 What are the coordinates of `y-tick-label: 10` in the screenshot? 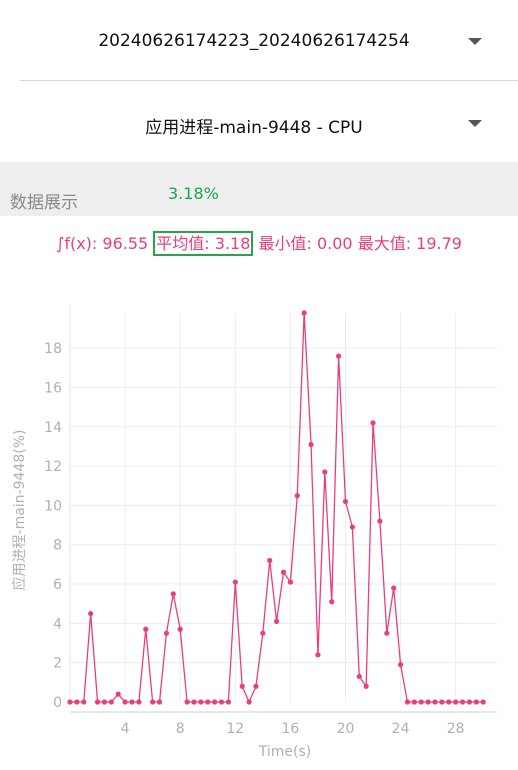 It's located at (53, 506).